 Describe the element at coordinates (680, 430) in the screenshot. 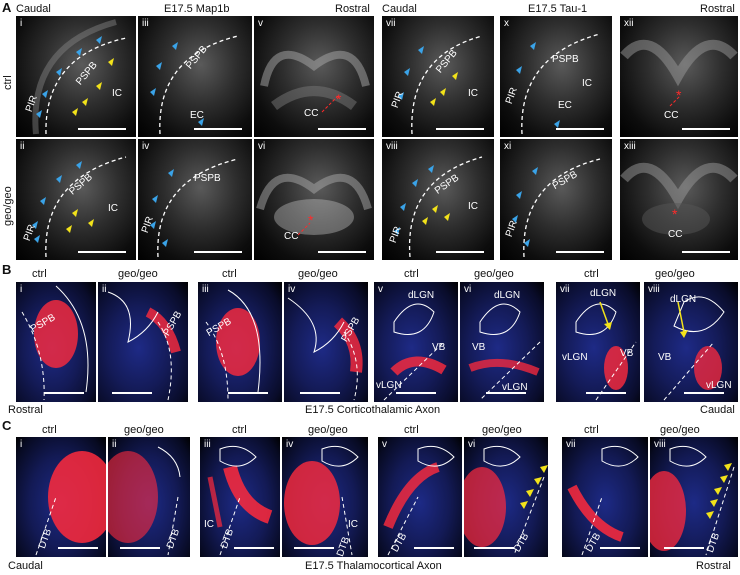

I see `c-col-7: geo/geo` at that location.